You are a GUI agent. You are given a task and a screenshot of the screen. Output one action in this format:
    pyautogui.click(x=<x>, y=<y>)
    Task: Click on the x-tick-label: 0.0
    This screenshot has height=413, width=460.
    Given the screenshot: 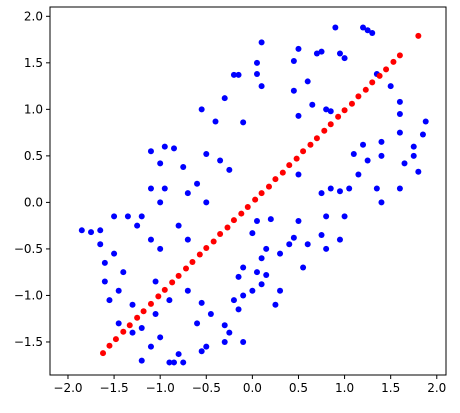 What is the action you would take?
    pyautogui.click(x=252, y=388)
    